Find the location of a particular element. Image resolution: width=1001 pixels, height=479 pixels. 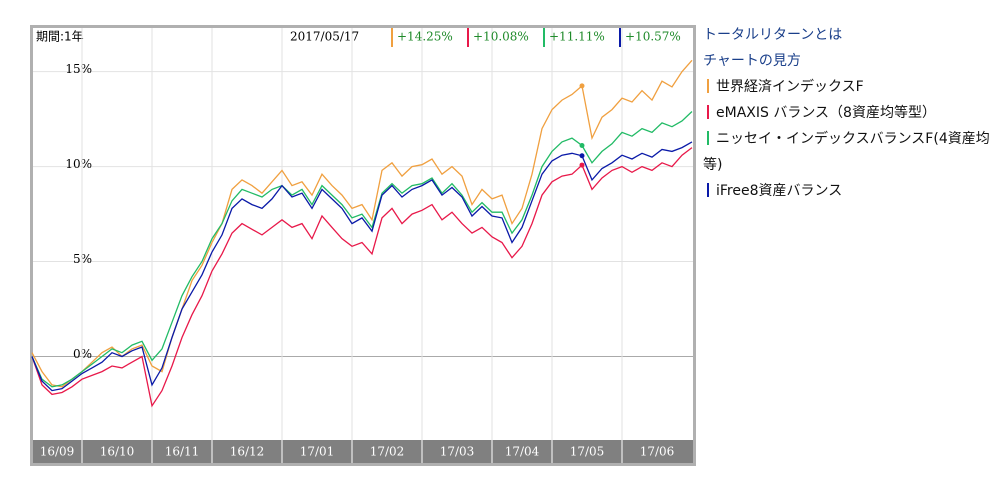

legend-label: 世界経済インデックスF is located at coordinates (790, 87).